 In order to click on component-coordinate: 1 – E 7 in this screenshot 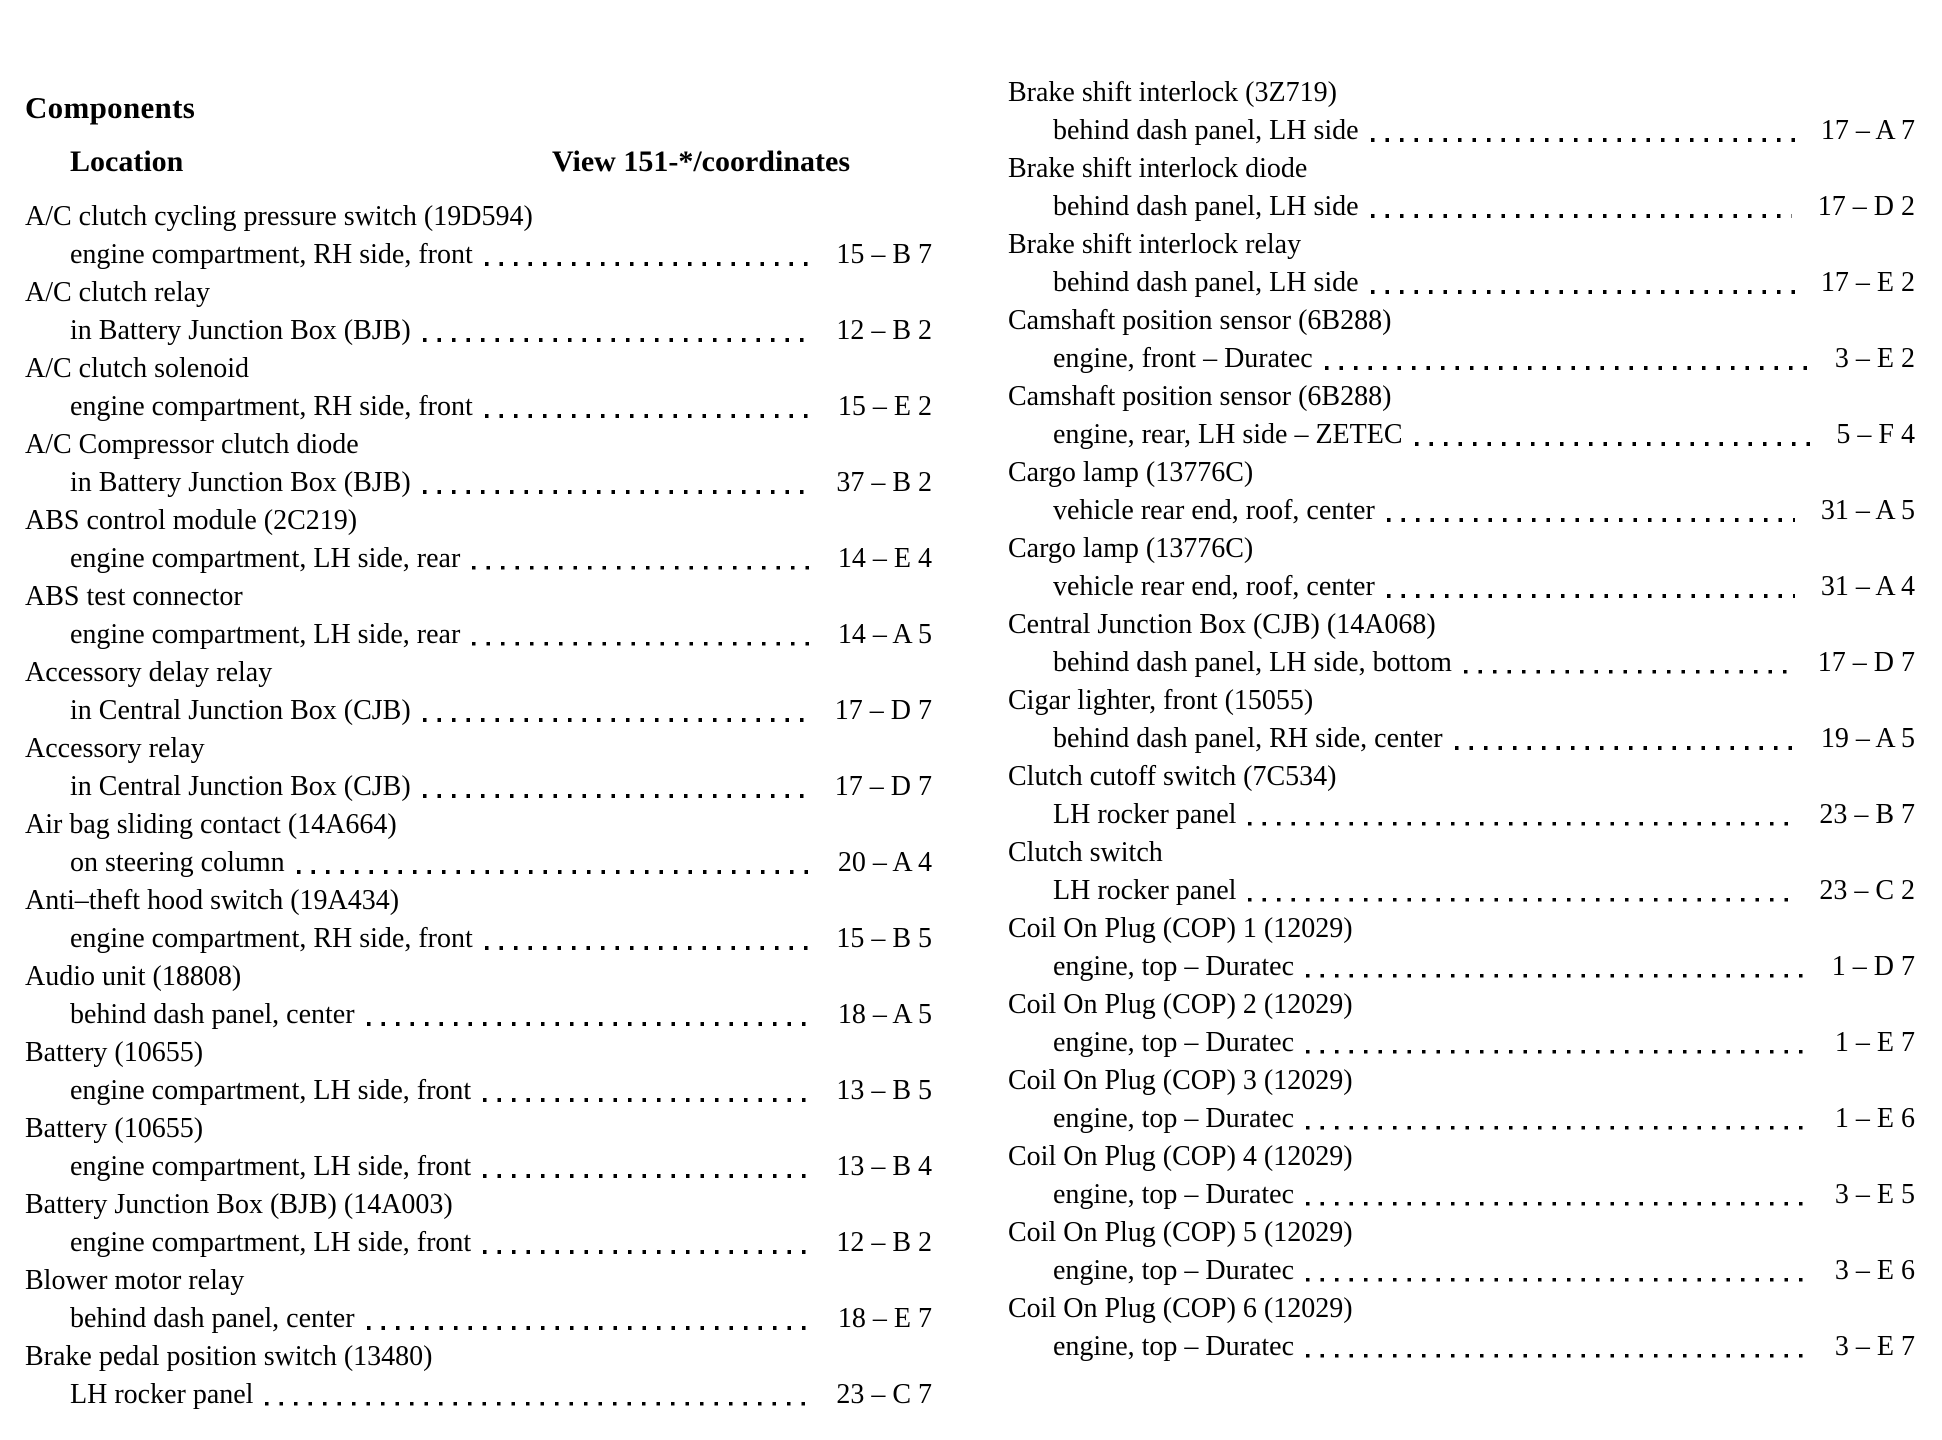, I will do `click(1874, 1042)`.